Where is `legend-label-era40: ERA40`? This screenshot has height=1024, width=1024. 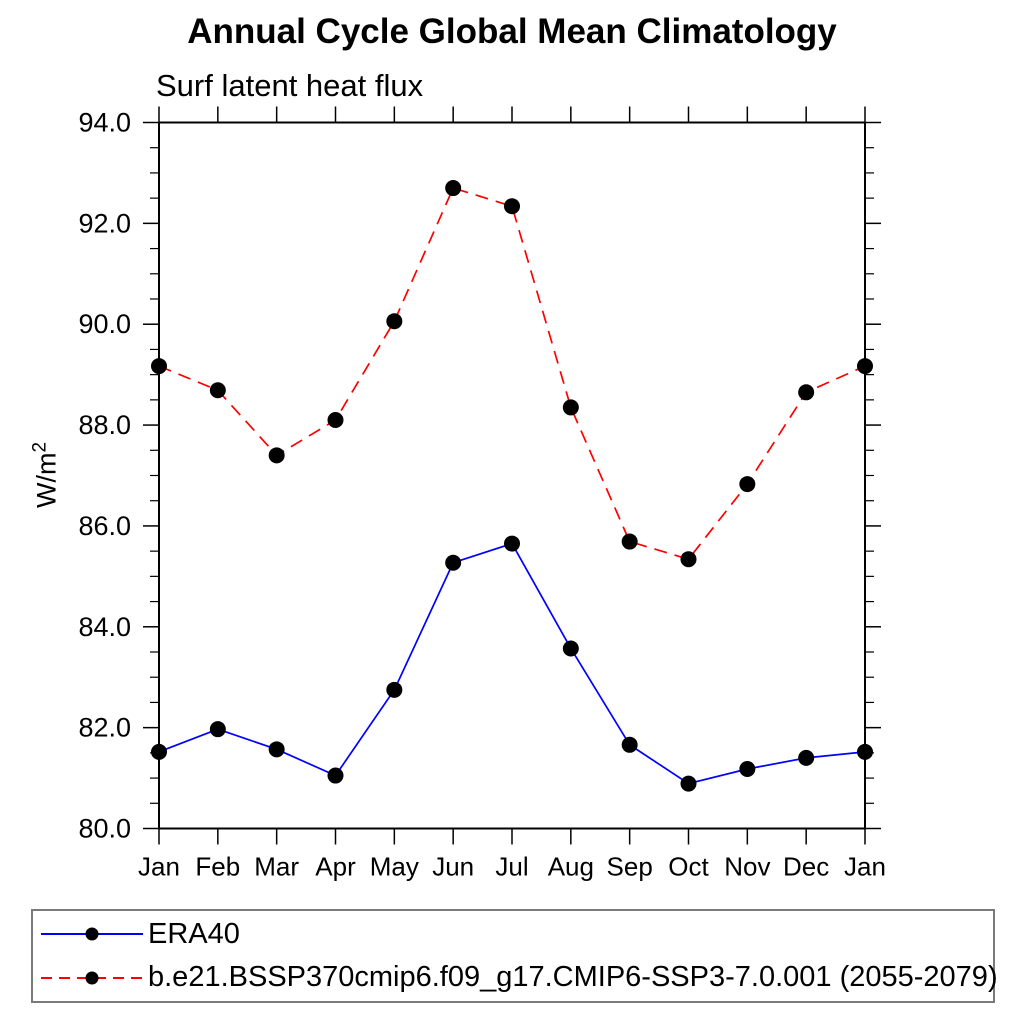
legend-label-era40: ERA40 is located at coordinates (194, 933).